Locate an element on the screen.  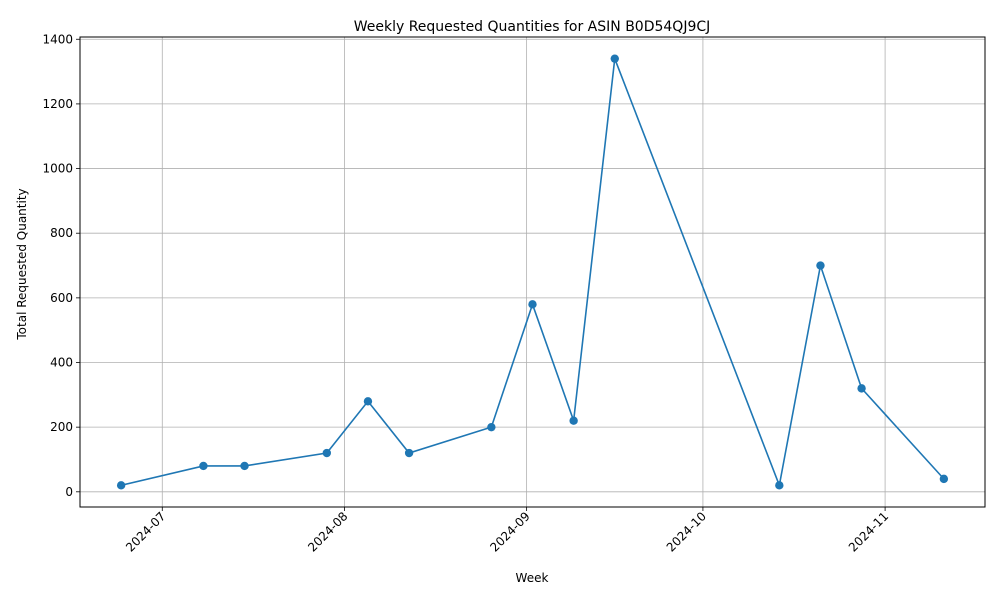
y-tick-label: 1400 is located at coordinates (57, 39).